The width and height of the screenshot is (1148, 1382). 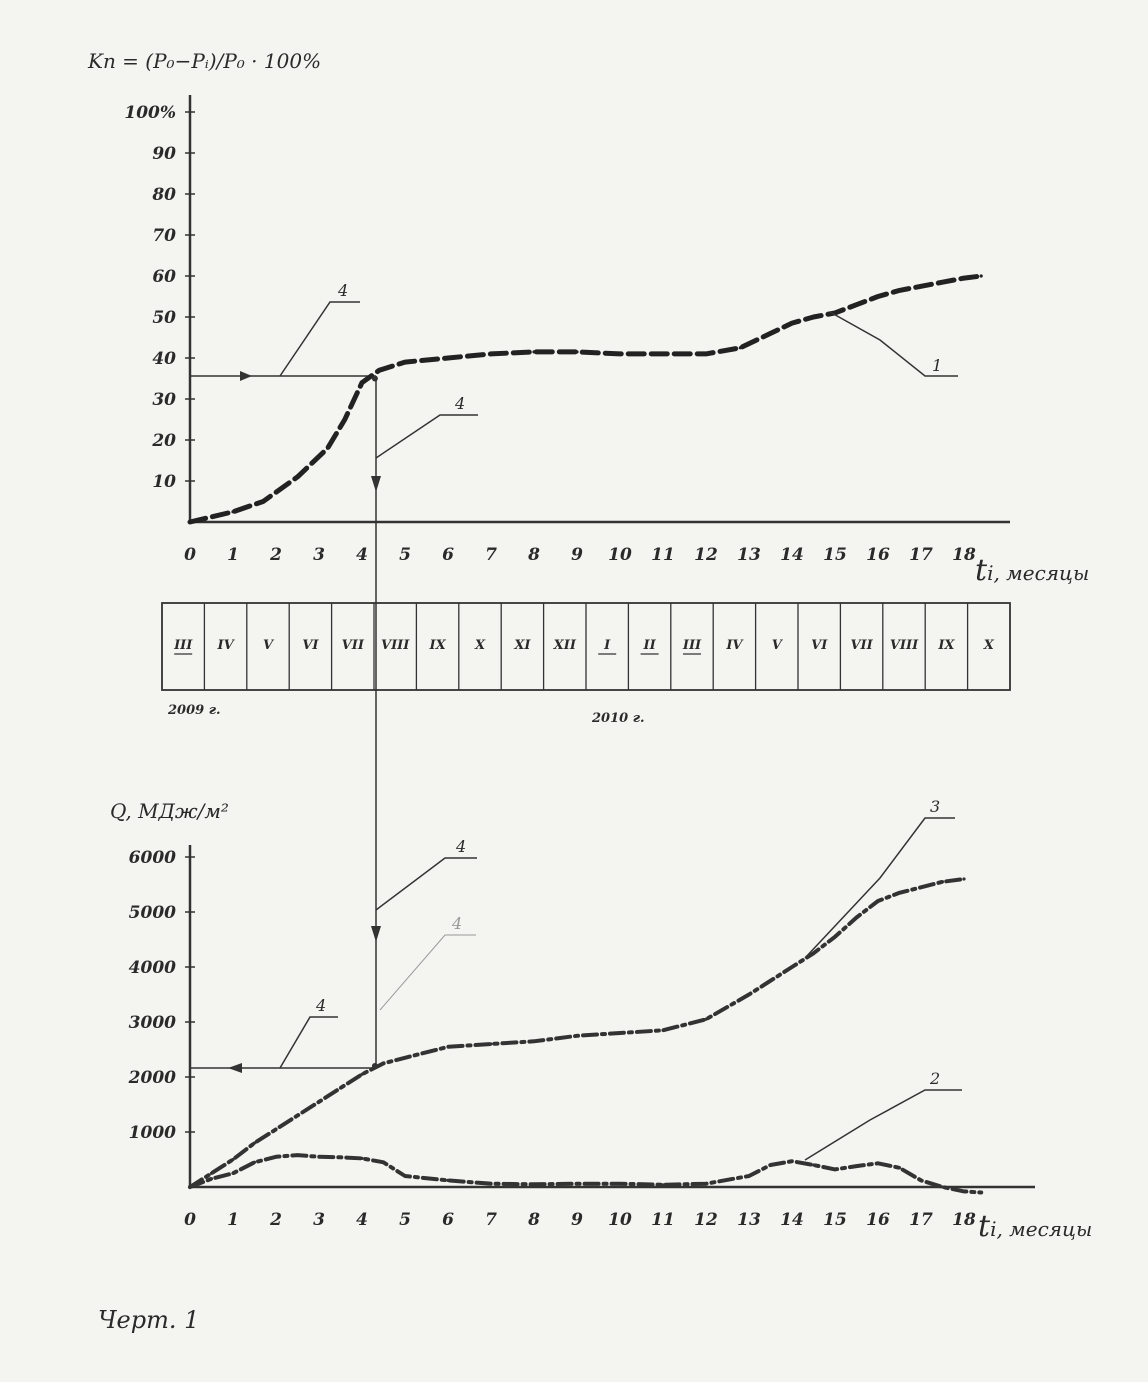 What do you see at coordinates (706, 555) in the screenshot?
I see `top-x-tick-label: 12` at bounding box center [706, 555].